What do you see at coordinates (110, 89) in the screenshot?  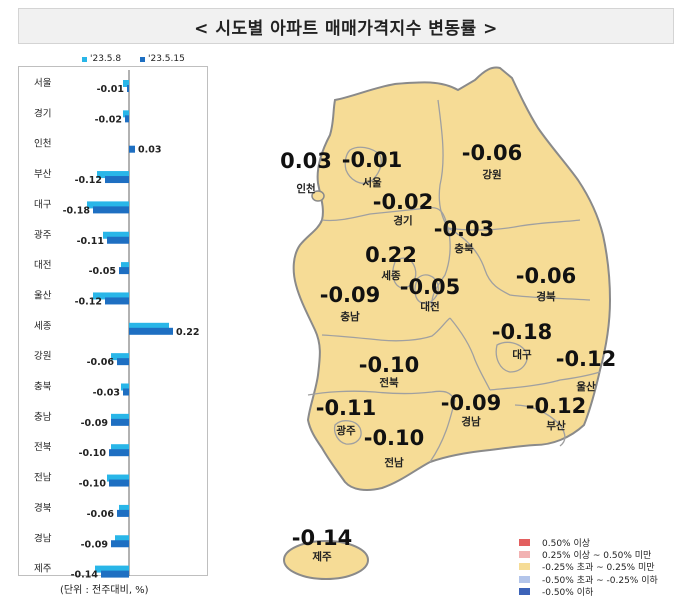 I see `bar-value-label: -0.01` at bounding box center [110, 89].